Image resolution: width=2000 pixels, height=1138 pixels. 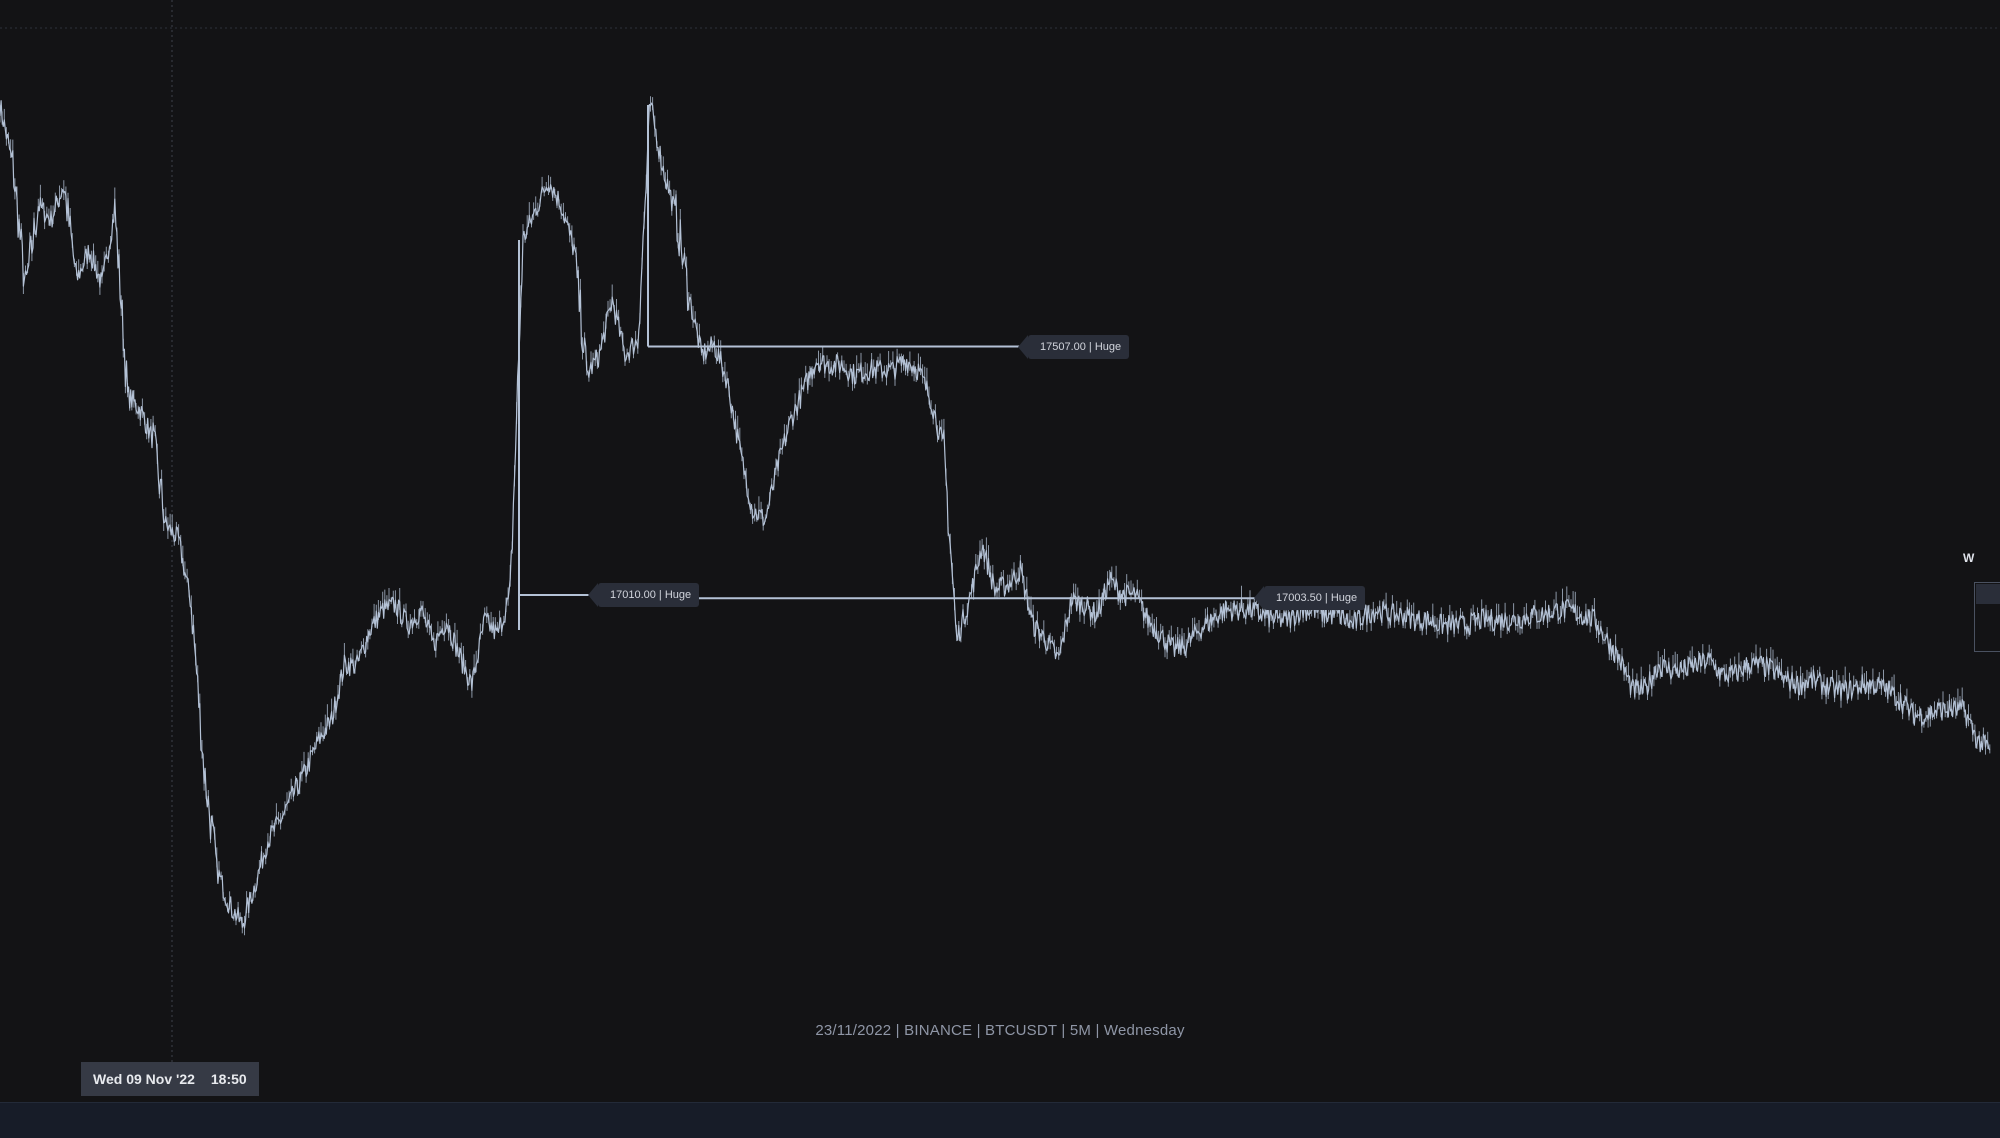 I want to click on bottom-toolbar, so click(x=1000, y=1120).